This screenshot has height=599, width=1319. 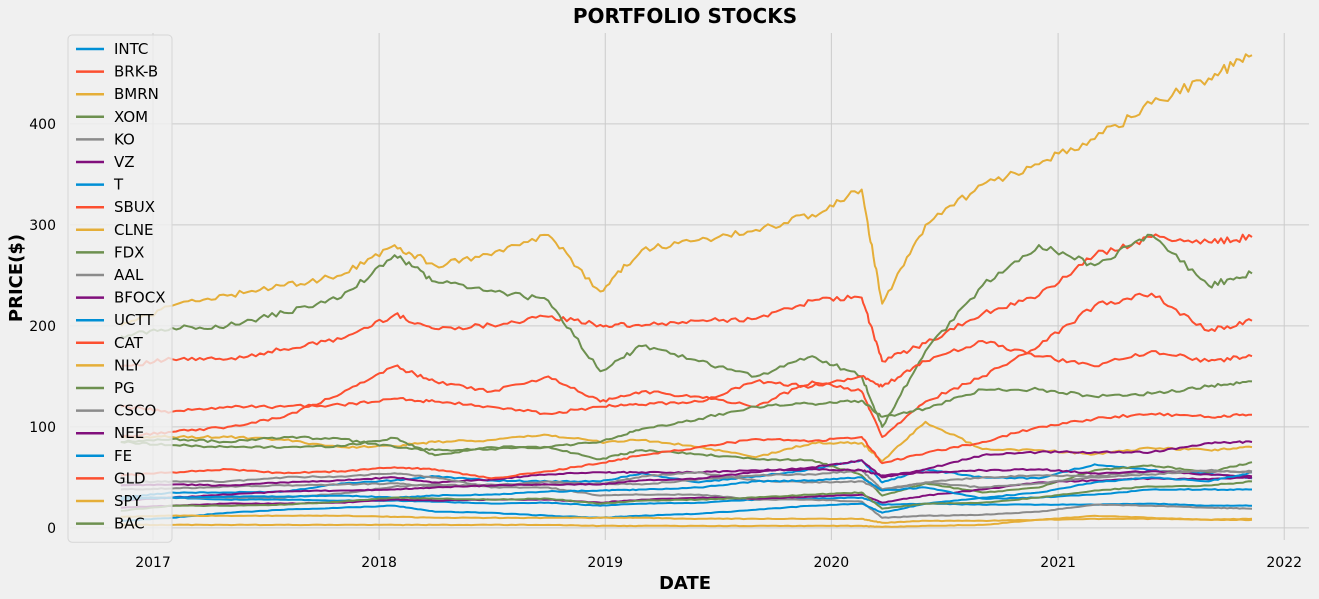 What do you see at coordinates (124, 388) in the screenshot?
I see `legend-entry-label: PG` at bounding box center [124, 388].